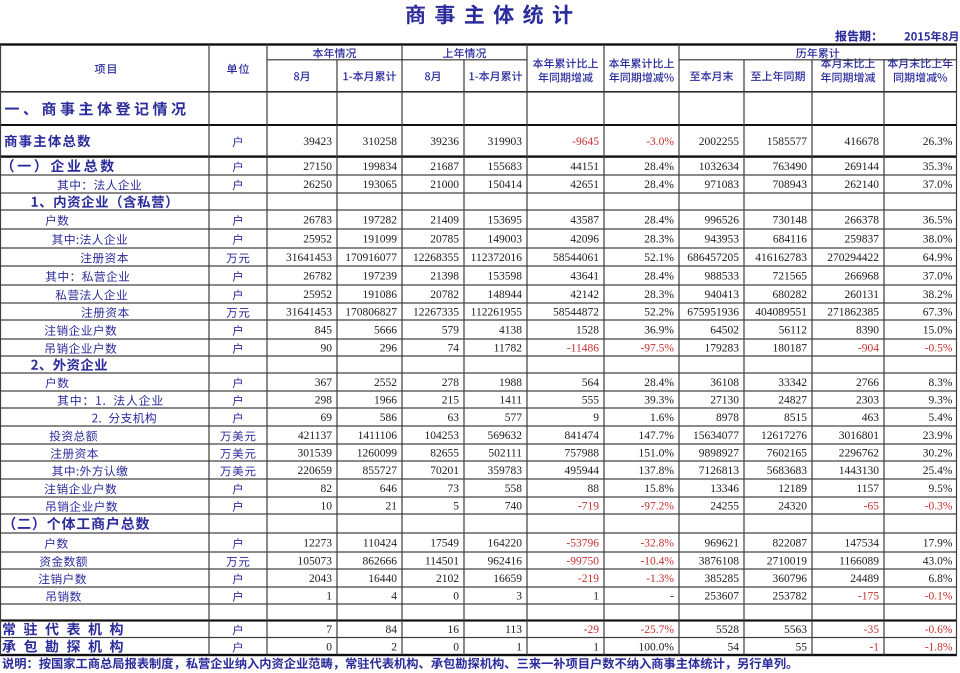 The height and width of the screenshot is (673, 960). What do you see at coordinates (662, 418) in the screenshot?
I see `svg-text: 1.6%` at bounding box center [662, 418].